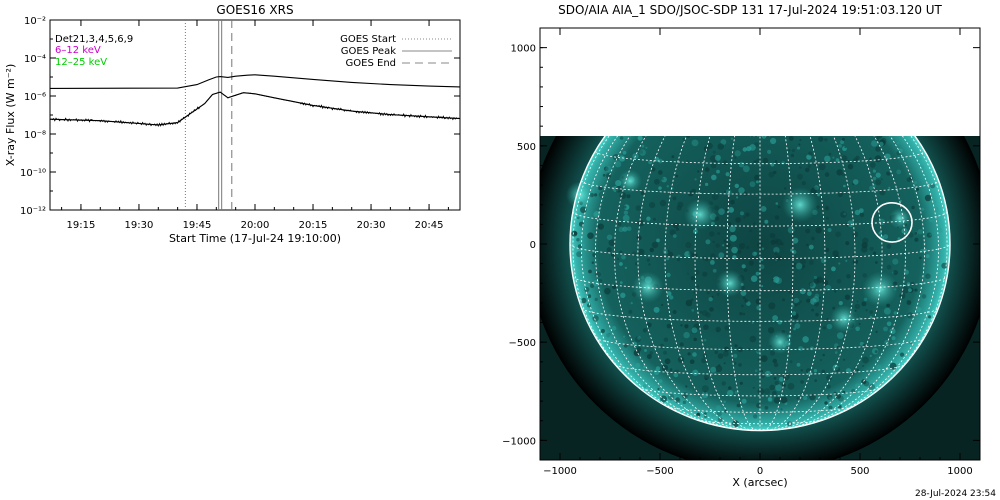 The width and height of the screenshot is (1000, 500). Describe the element at coordinates (35, 21) in the screenshot. I see `goes-y-tick-label: 10⁻²` at that location.